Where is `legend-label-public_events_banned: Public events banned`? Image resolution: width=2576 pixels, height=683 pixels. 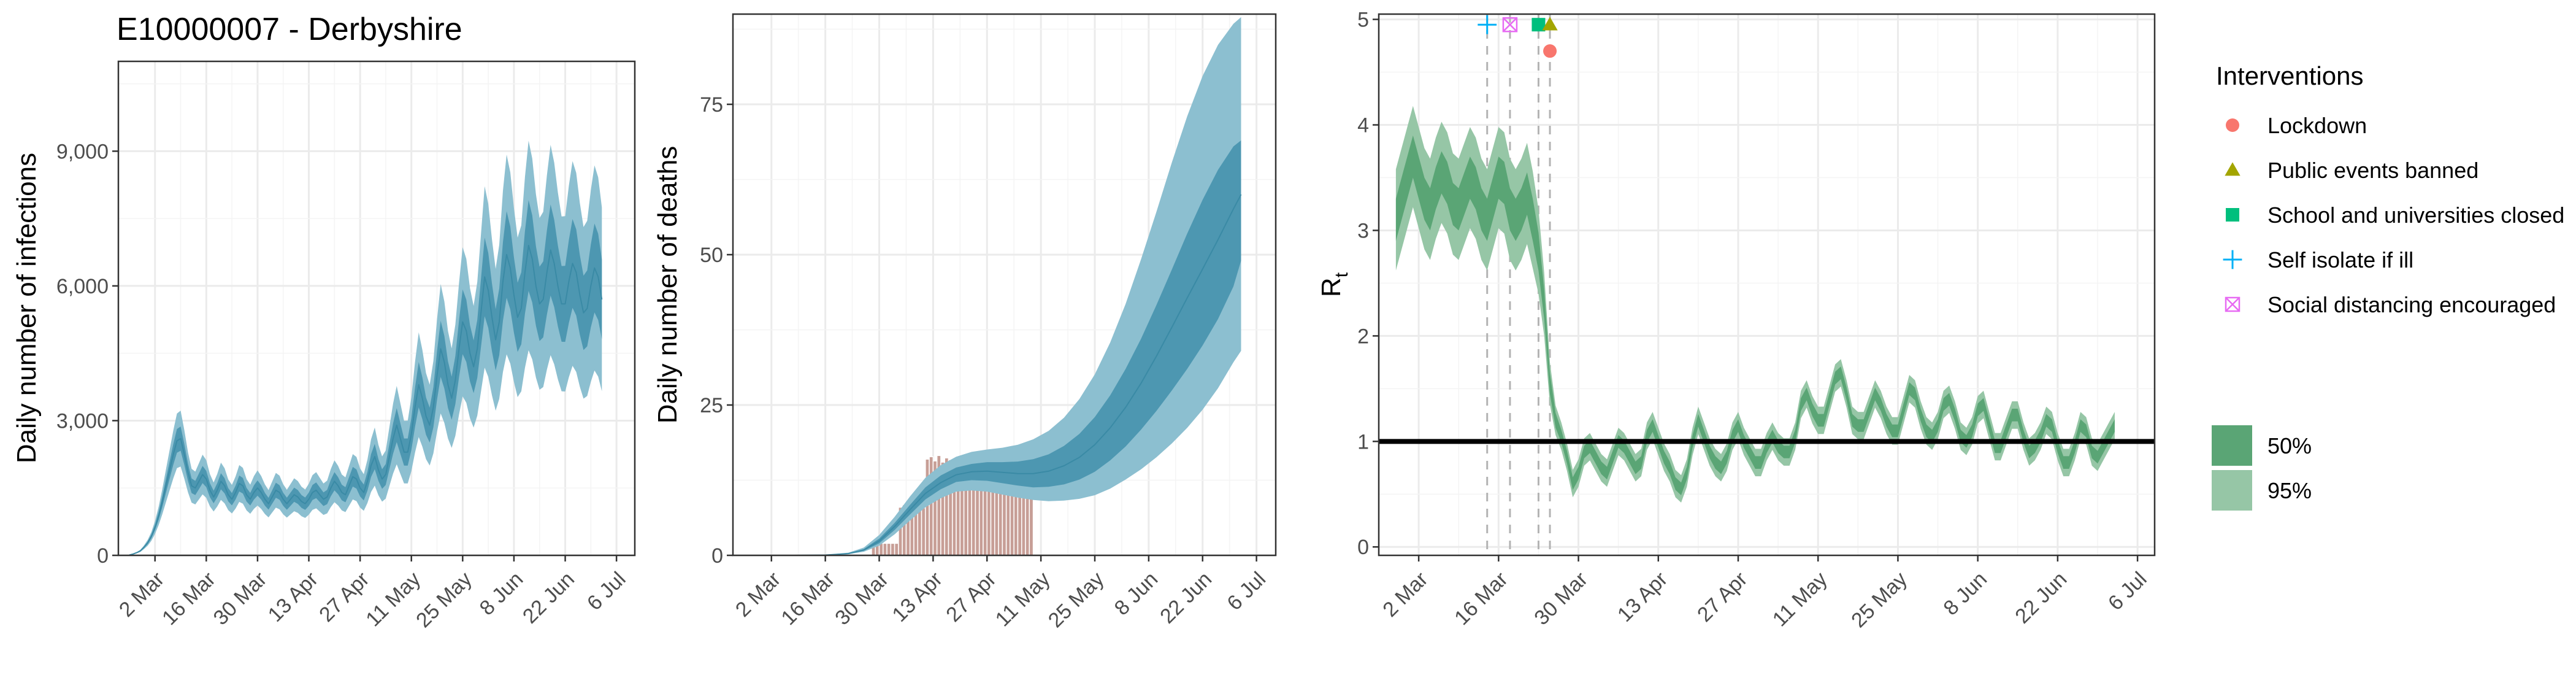
legend-label-public_events_banned: Public events banned is located at coordinates (2372, 170).